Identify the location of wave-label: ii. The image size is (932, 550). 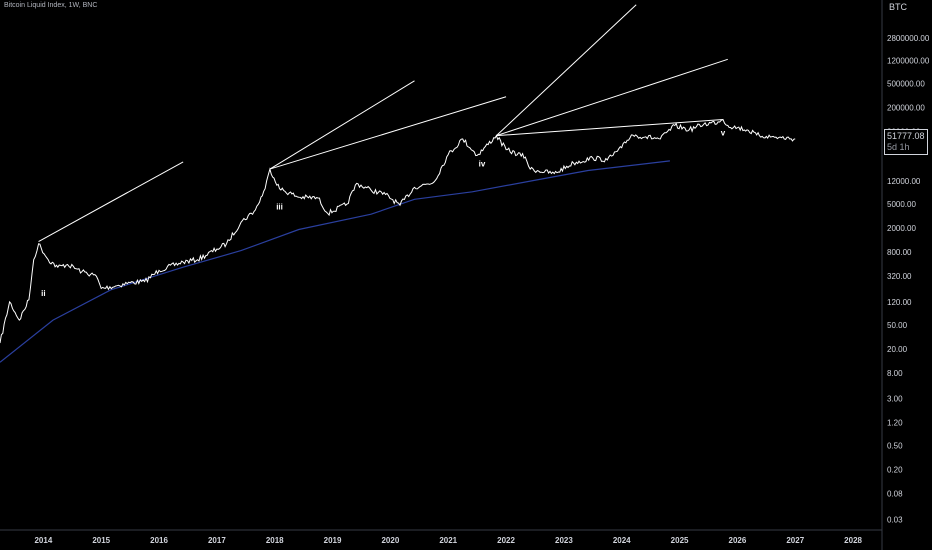
(43, 293).